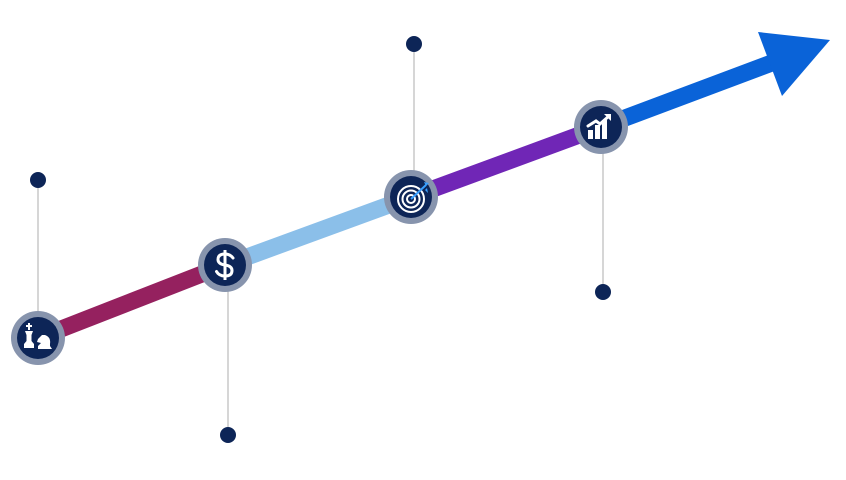  I want to click on step-target-node, so click(411, 197).